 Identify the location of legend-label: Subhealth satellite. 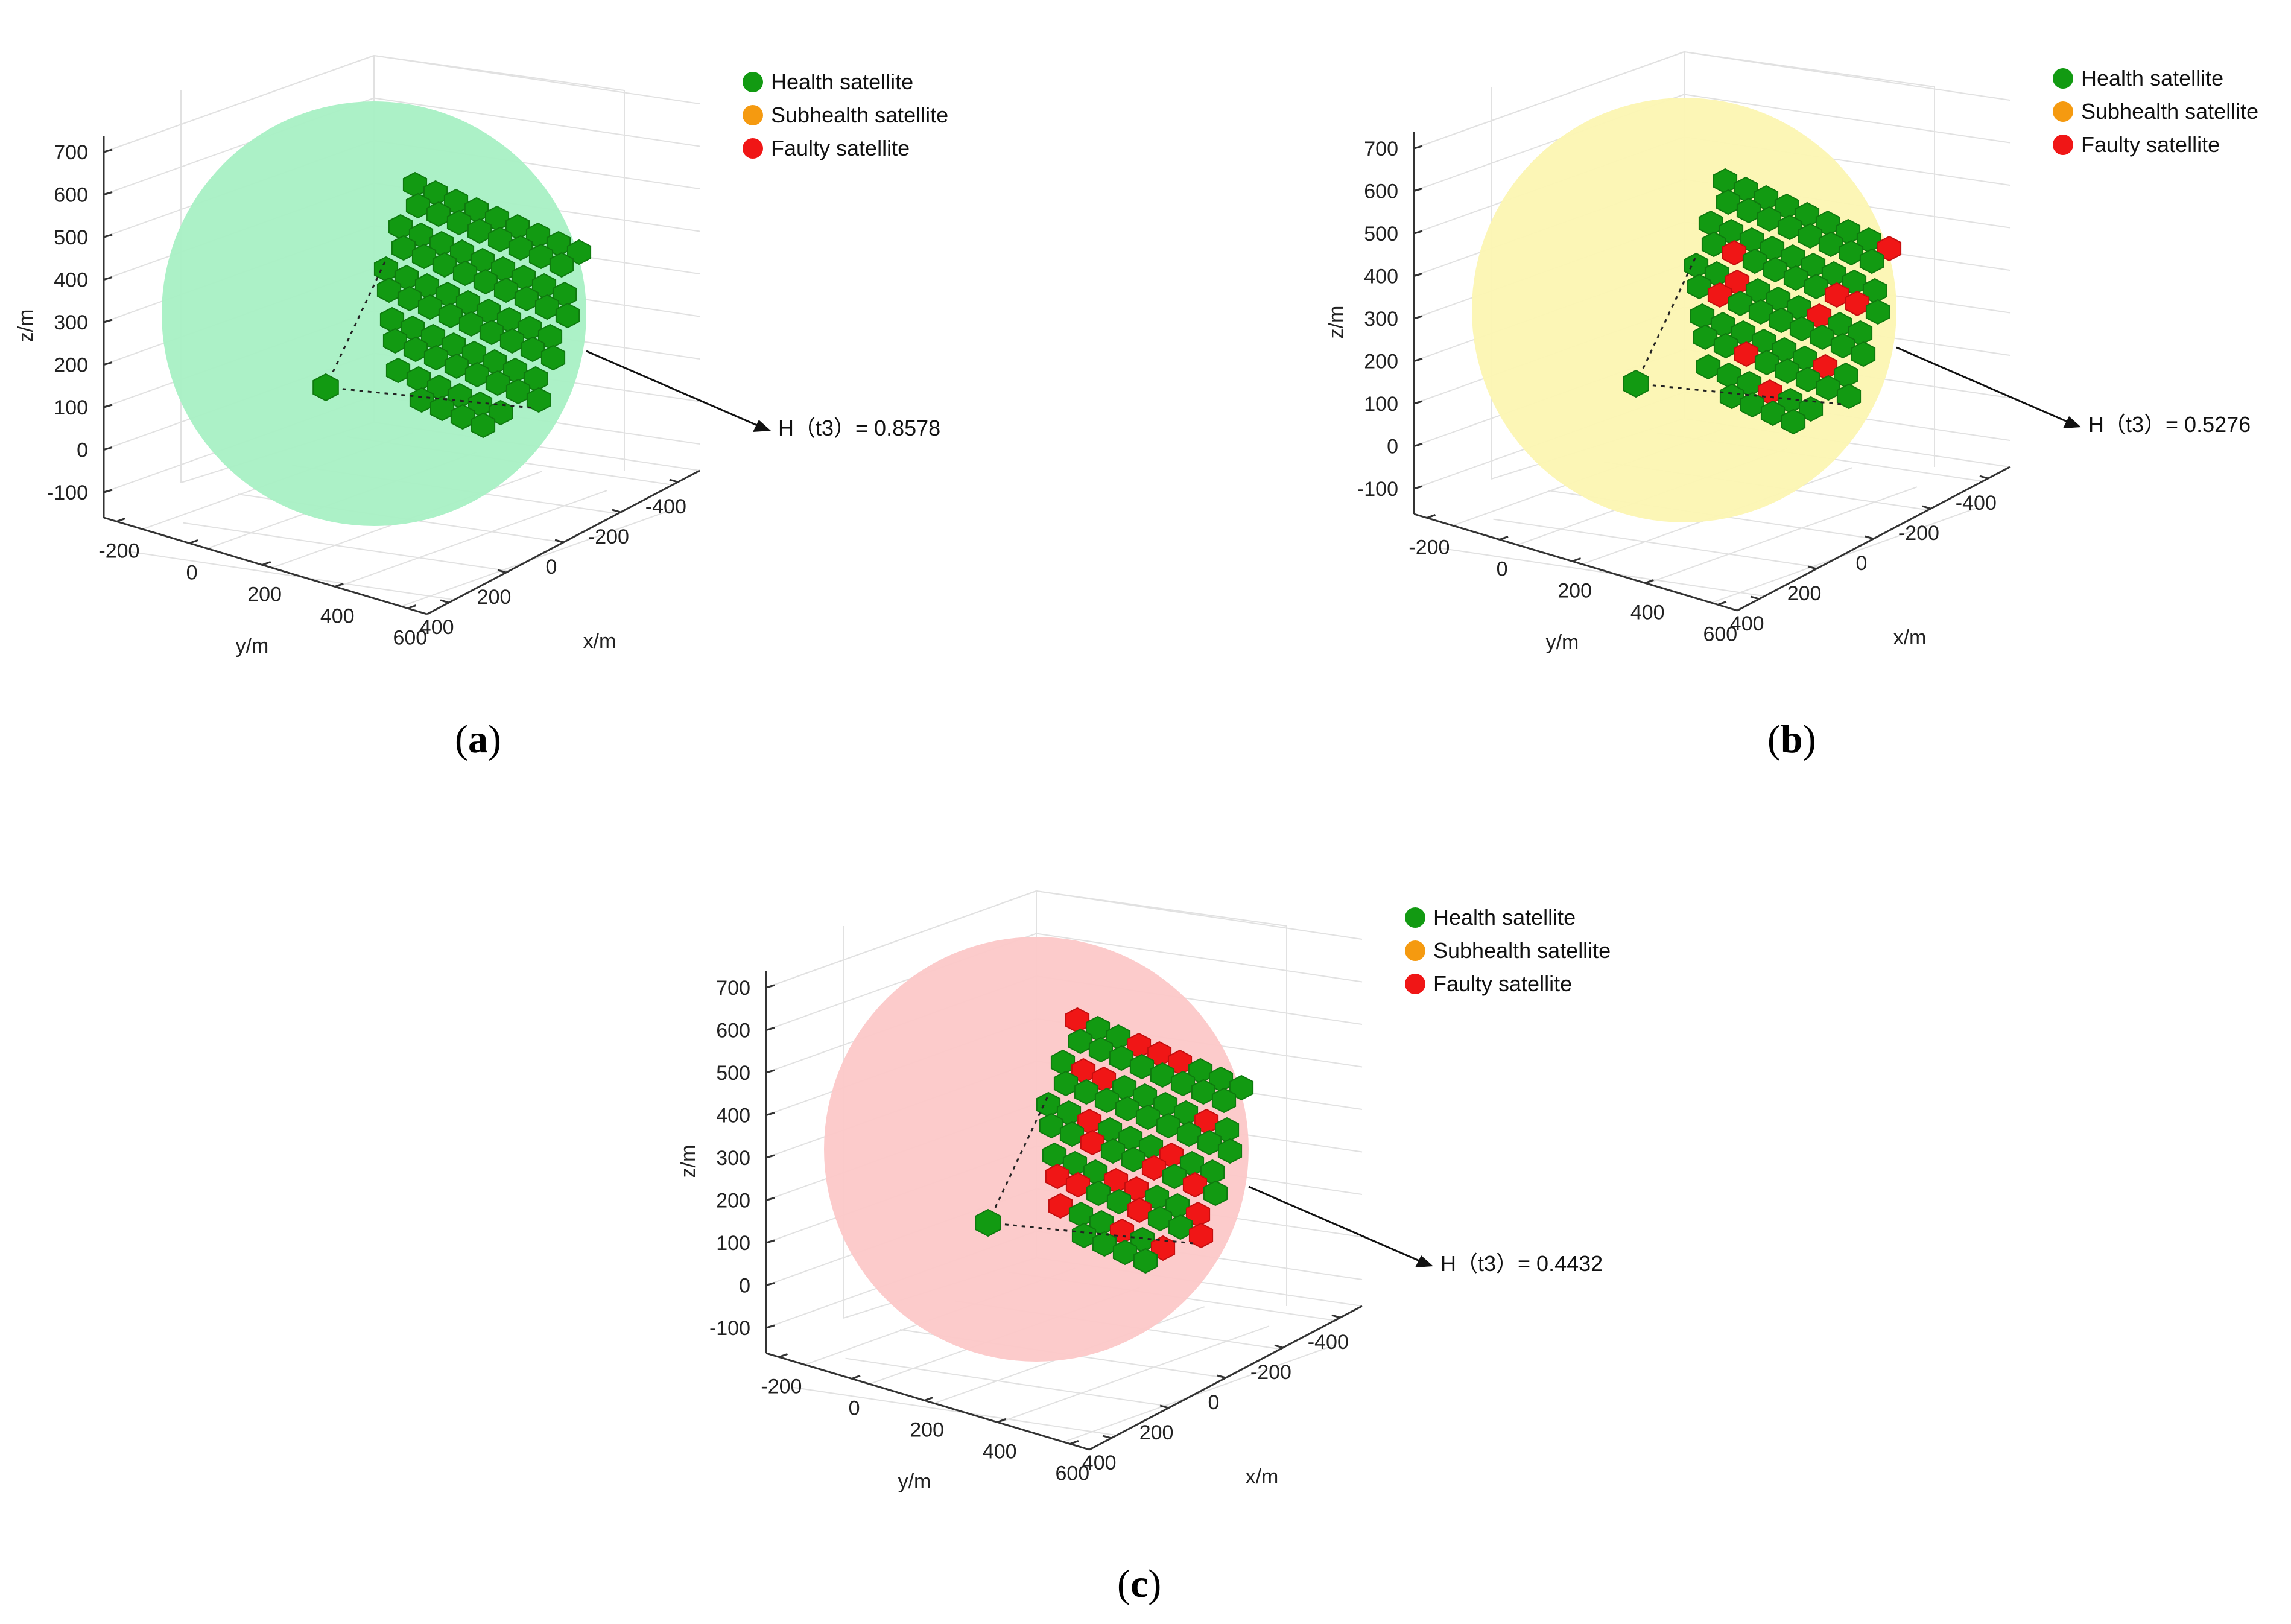
(1522, 950).